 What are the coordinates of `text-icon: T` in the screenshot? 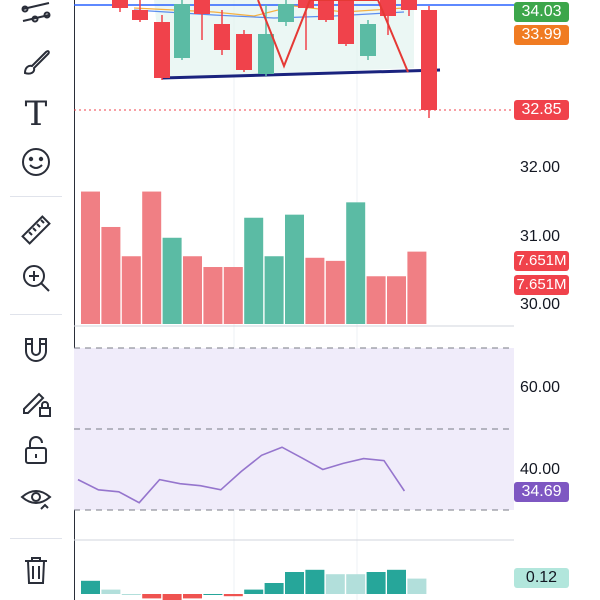 It's located at (36, 114).